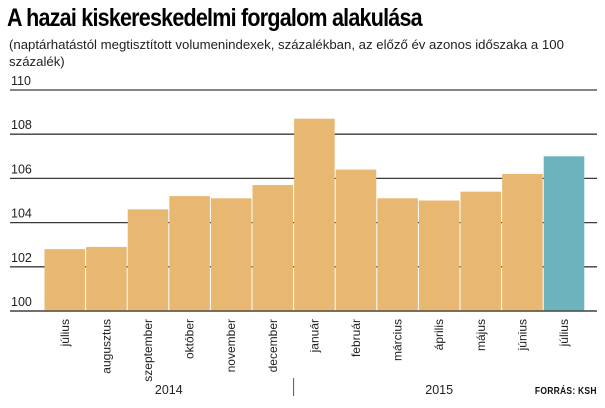 Image resolution: width=605 pixels, height=408 pixels. Describe the element at coordinates (148, 350) in the screenshot. I see `x-tick-label: szeptember` at that location.